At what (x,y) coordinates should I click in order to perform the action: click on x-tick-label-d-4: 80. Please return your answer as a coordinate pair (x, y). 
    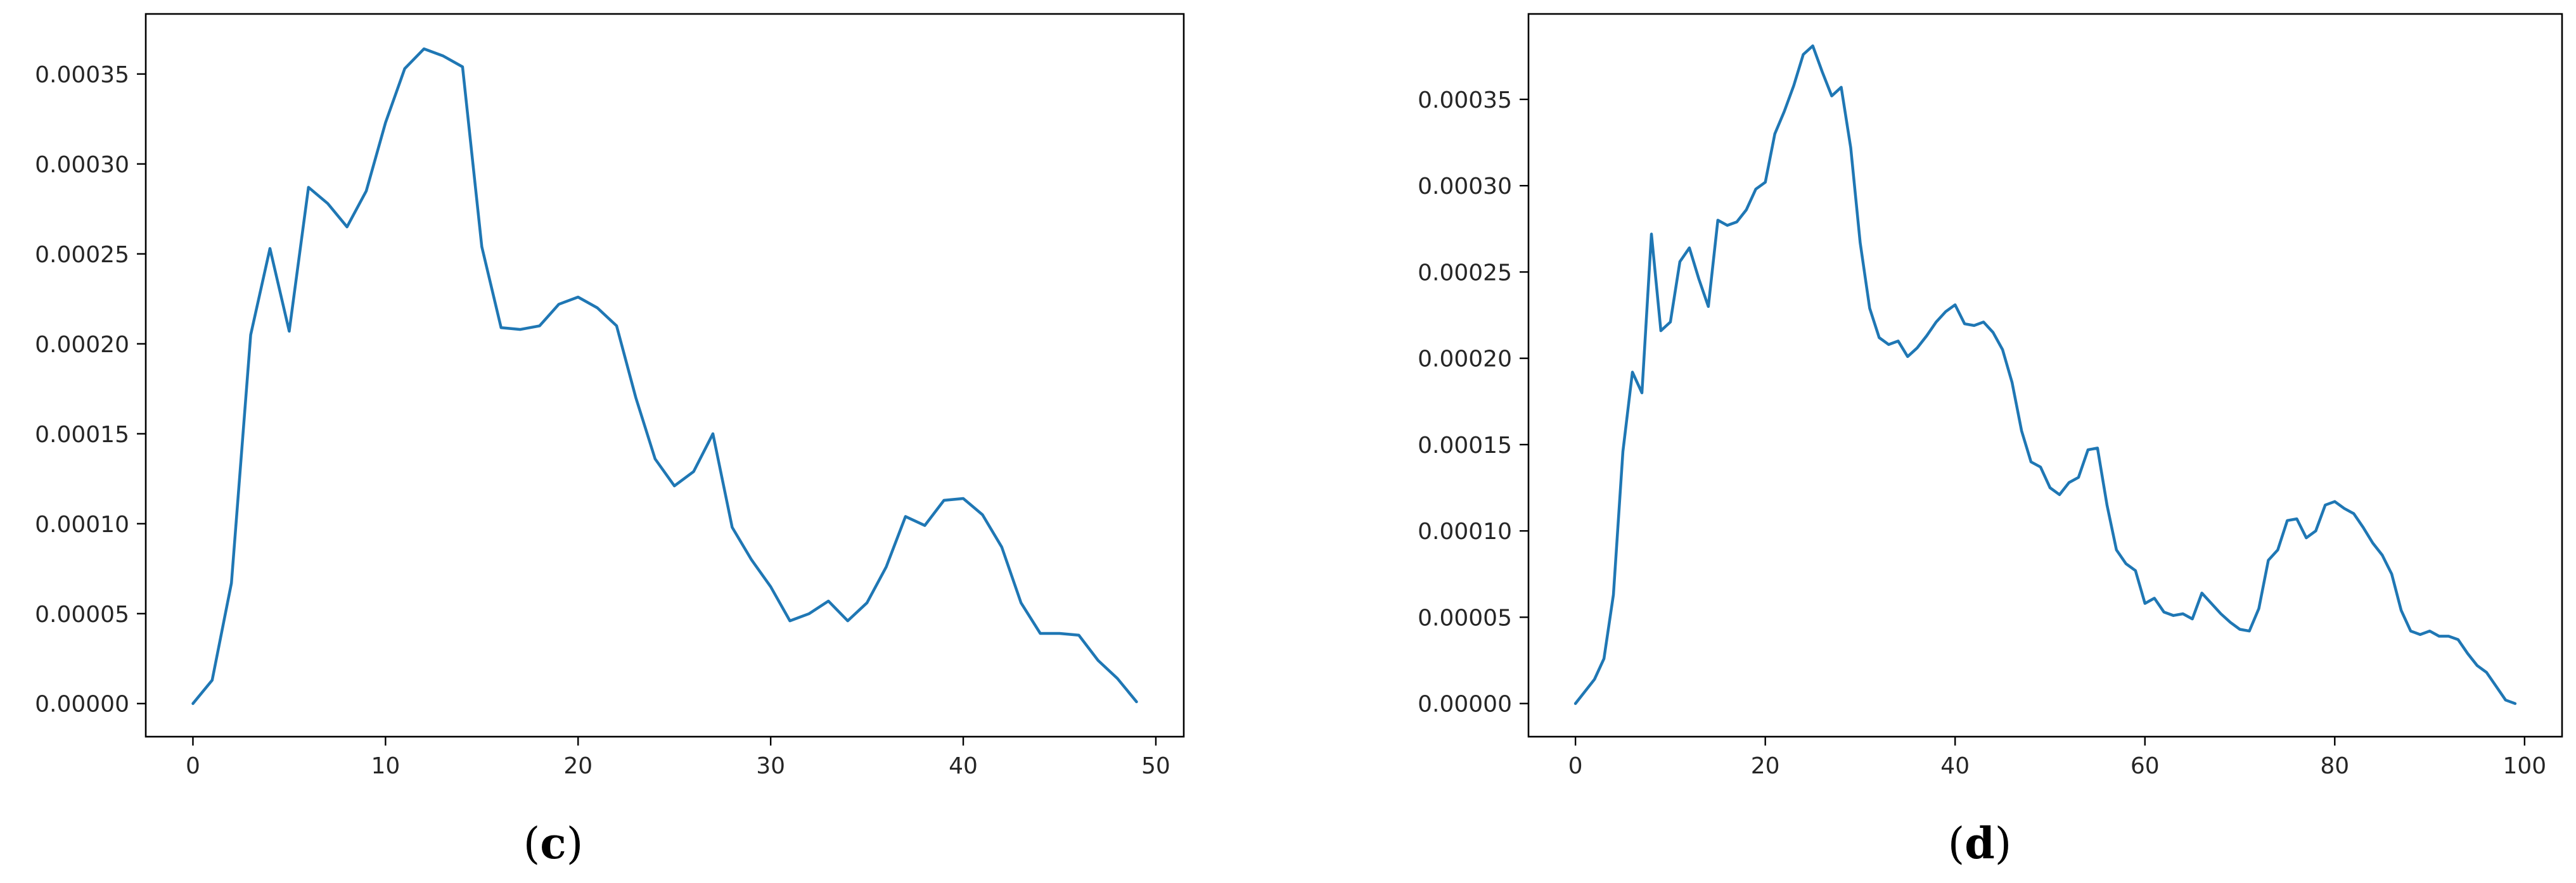
    Looking at the image, I should click on (2334, 766).